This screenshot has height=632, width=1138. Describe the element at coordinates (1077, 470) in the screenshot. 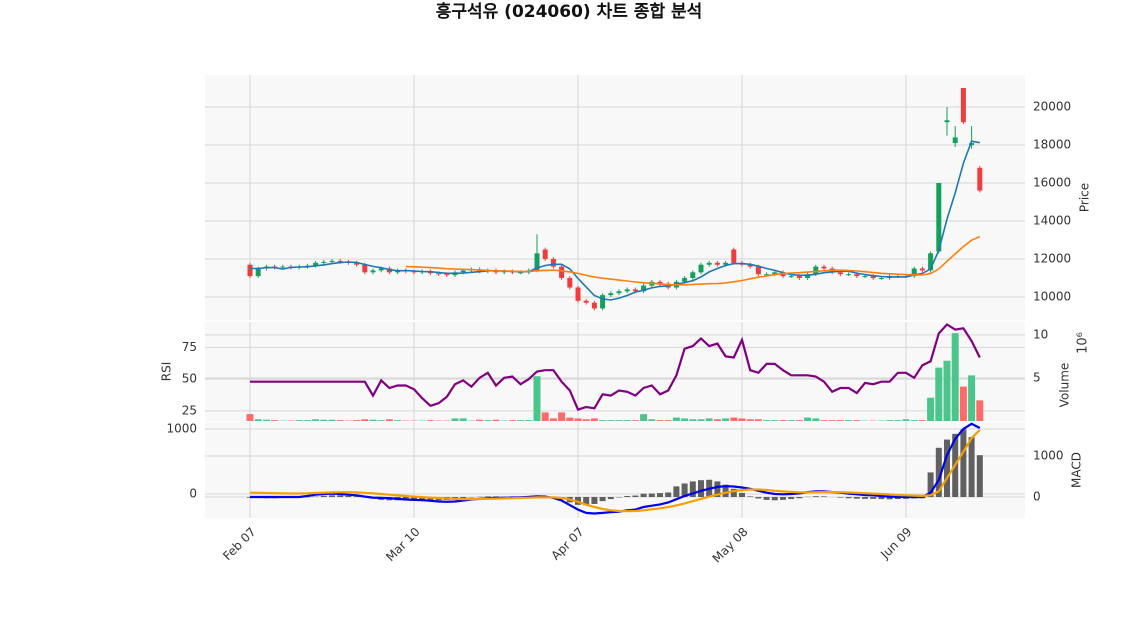

I see `y2-axis-label: MACD` at that location.